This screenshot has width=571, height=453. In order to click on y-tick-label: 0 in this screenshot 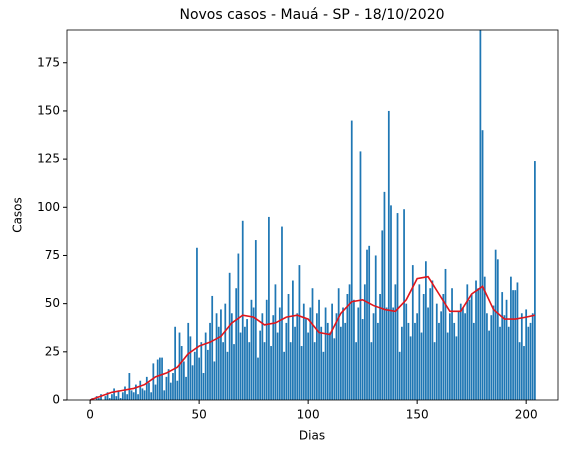, I will do `click(56, 400)`.